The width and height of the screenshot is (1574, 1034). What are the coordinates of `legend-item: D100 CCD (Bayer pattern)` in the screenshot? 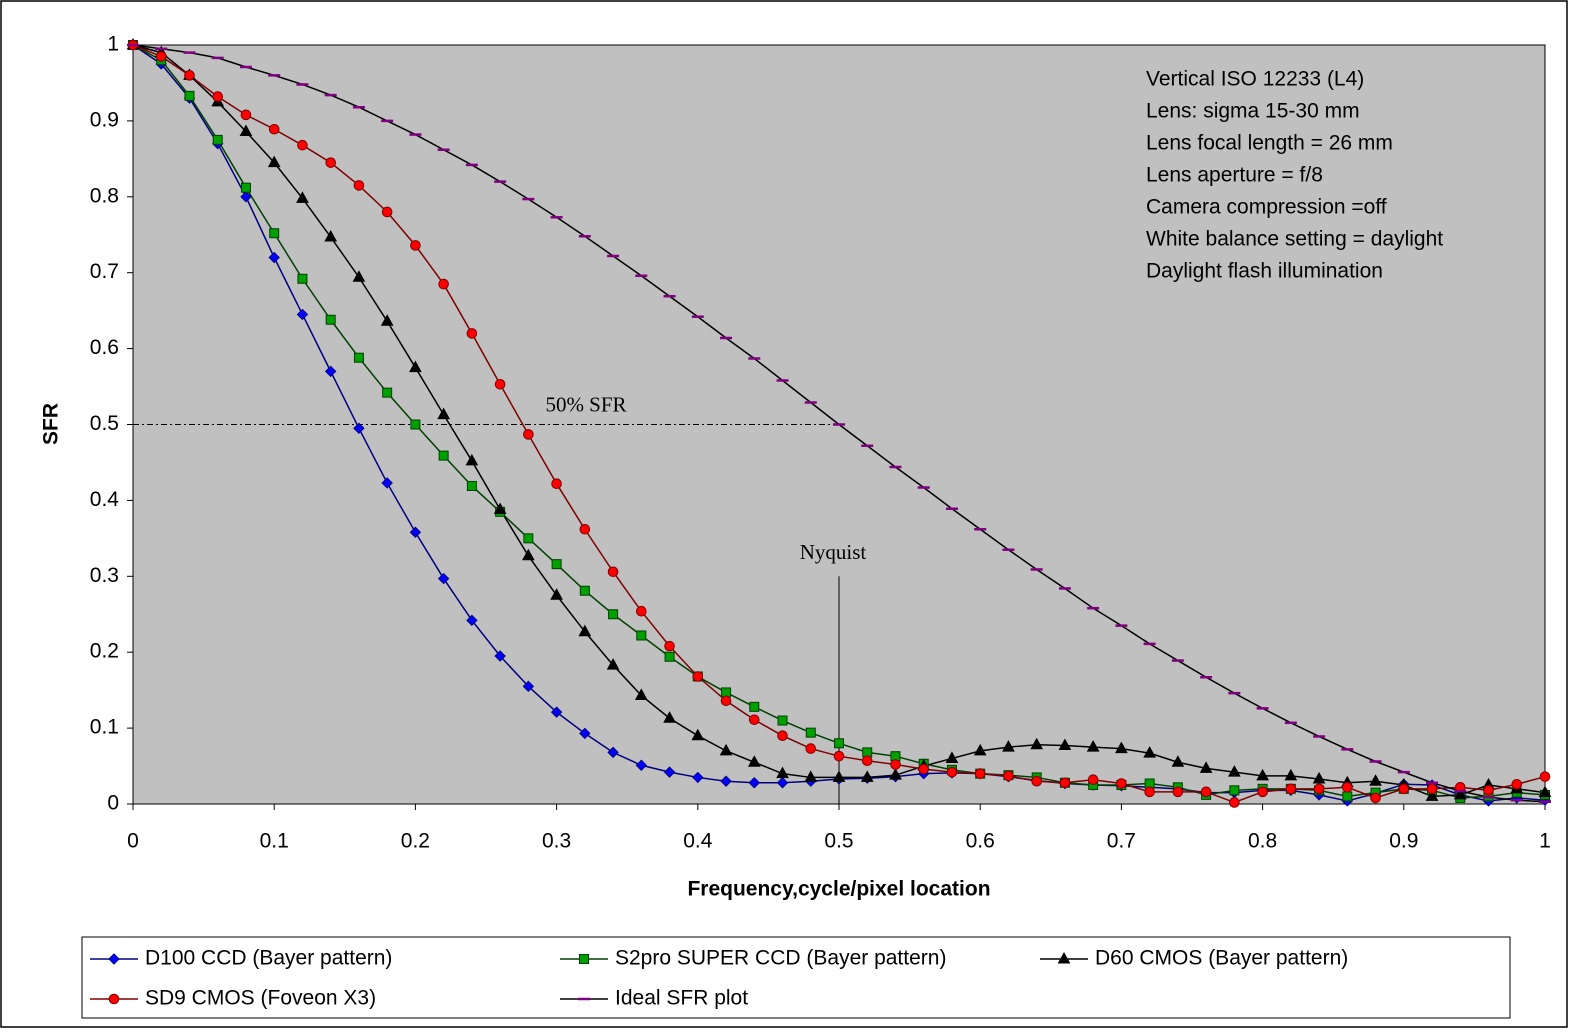 It's located at (241, 958).